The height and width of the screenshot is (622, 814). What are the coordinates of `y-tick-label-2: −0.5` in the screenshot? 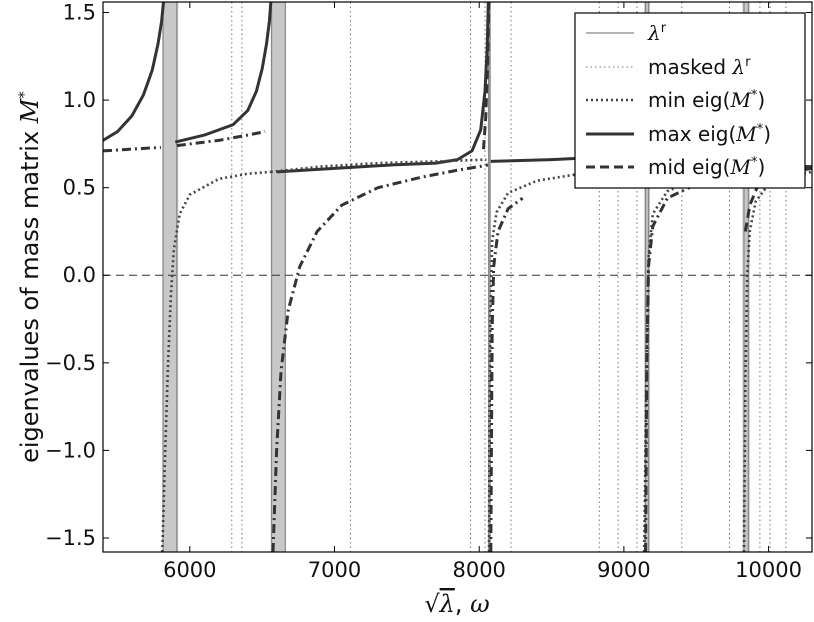 It's located at (70, 363).